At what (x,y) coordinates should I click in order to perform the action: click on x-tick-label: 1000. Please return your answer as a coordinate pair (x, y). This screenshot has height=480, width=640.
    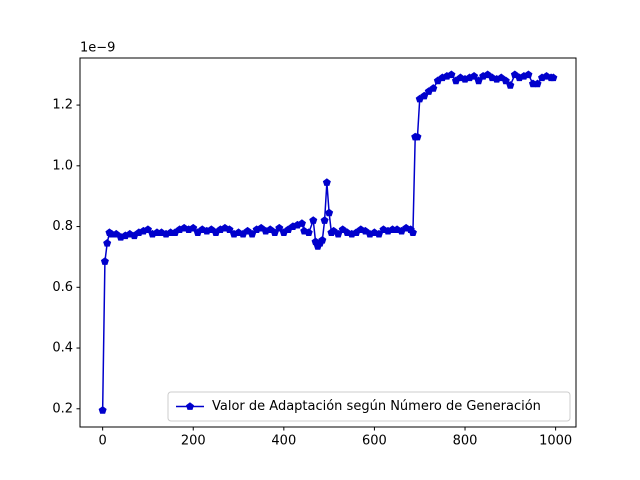
    Looking at the image, I should click on (555, 441).